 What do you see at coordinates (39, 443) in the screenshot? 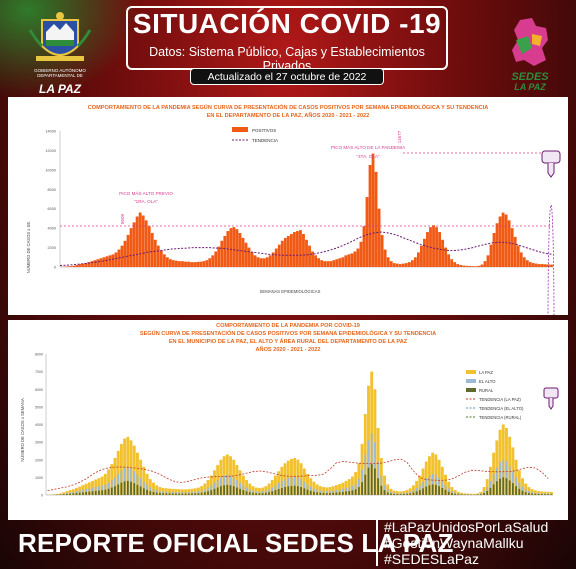
I see `y-tick-label-2: 3000` at bounding box center [39, 443].